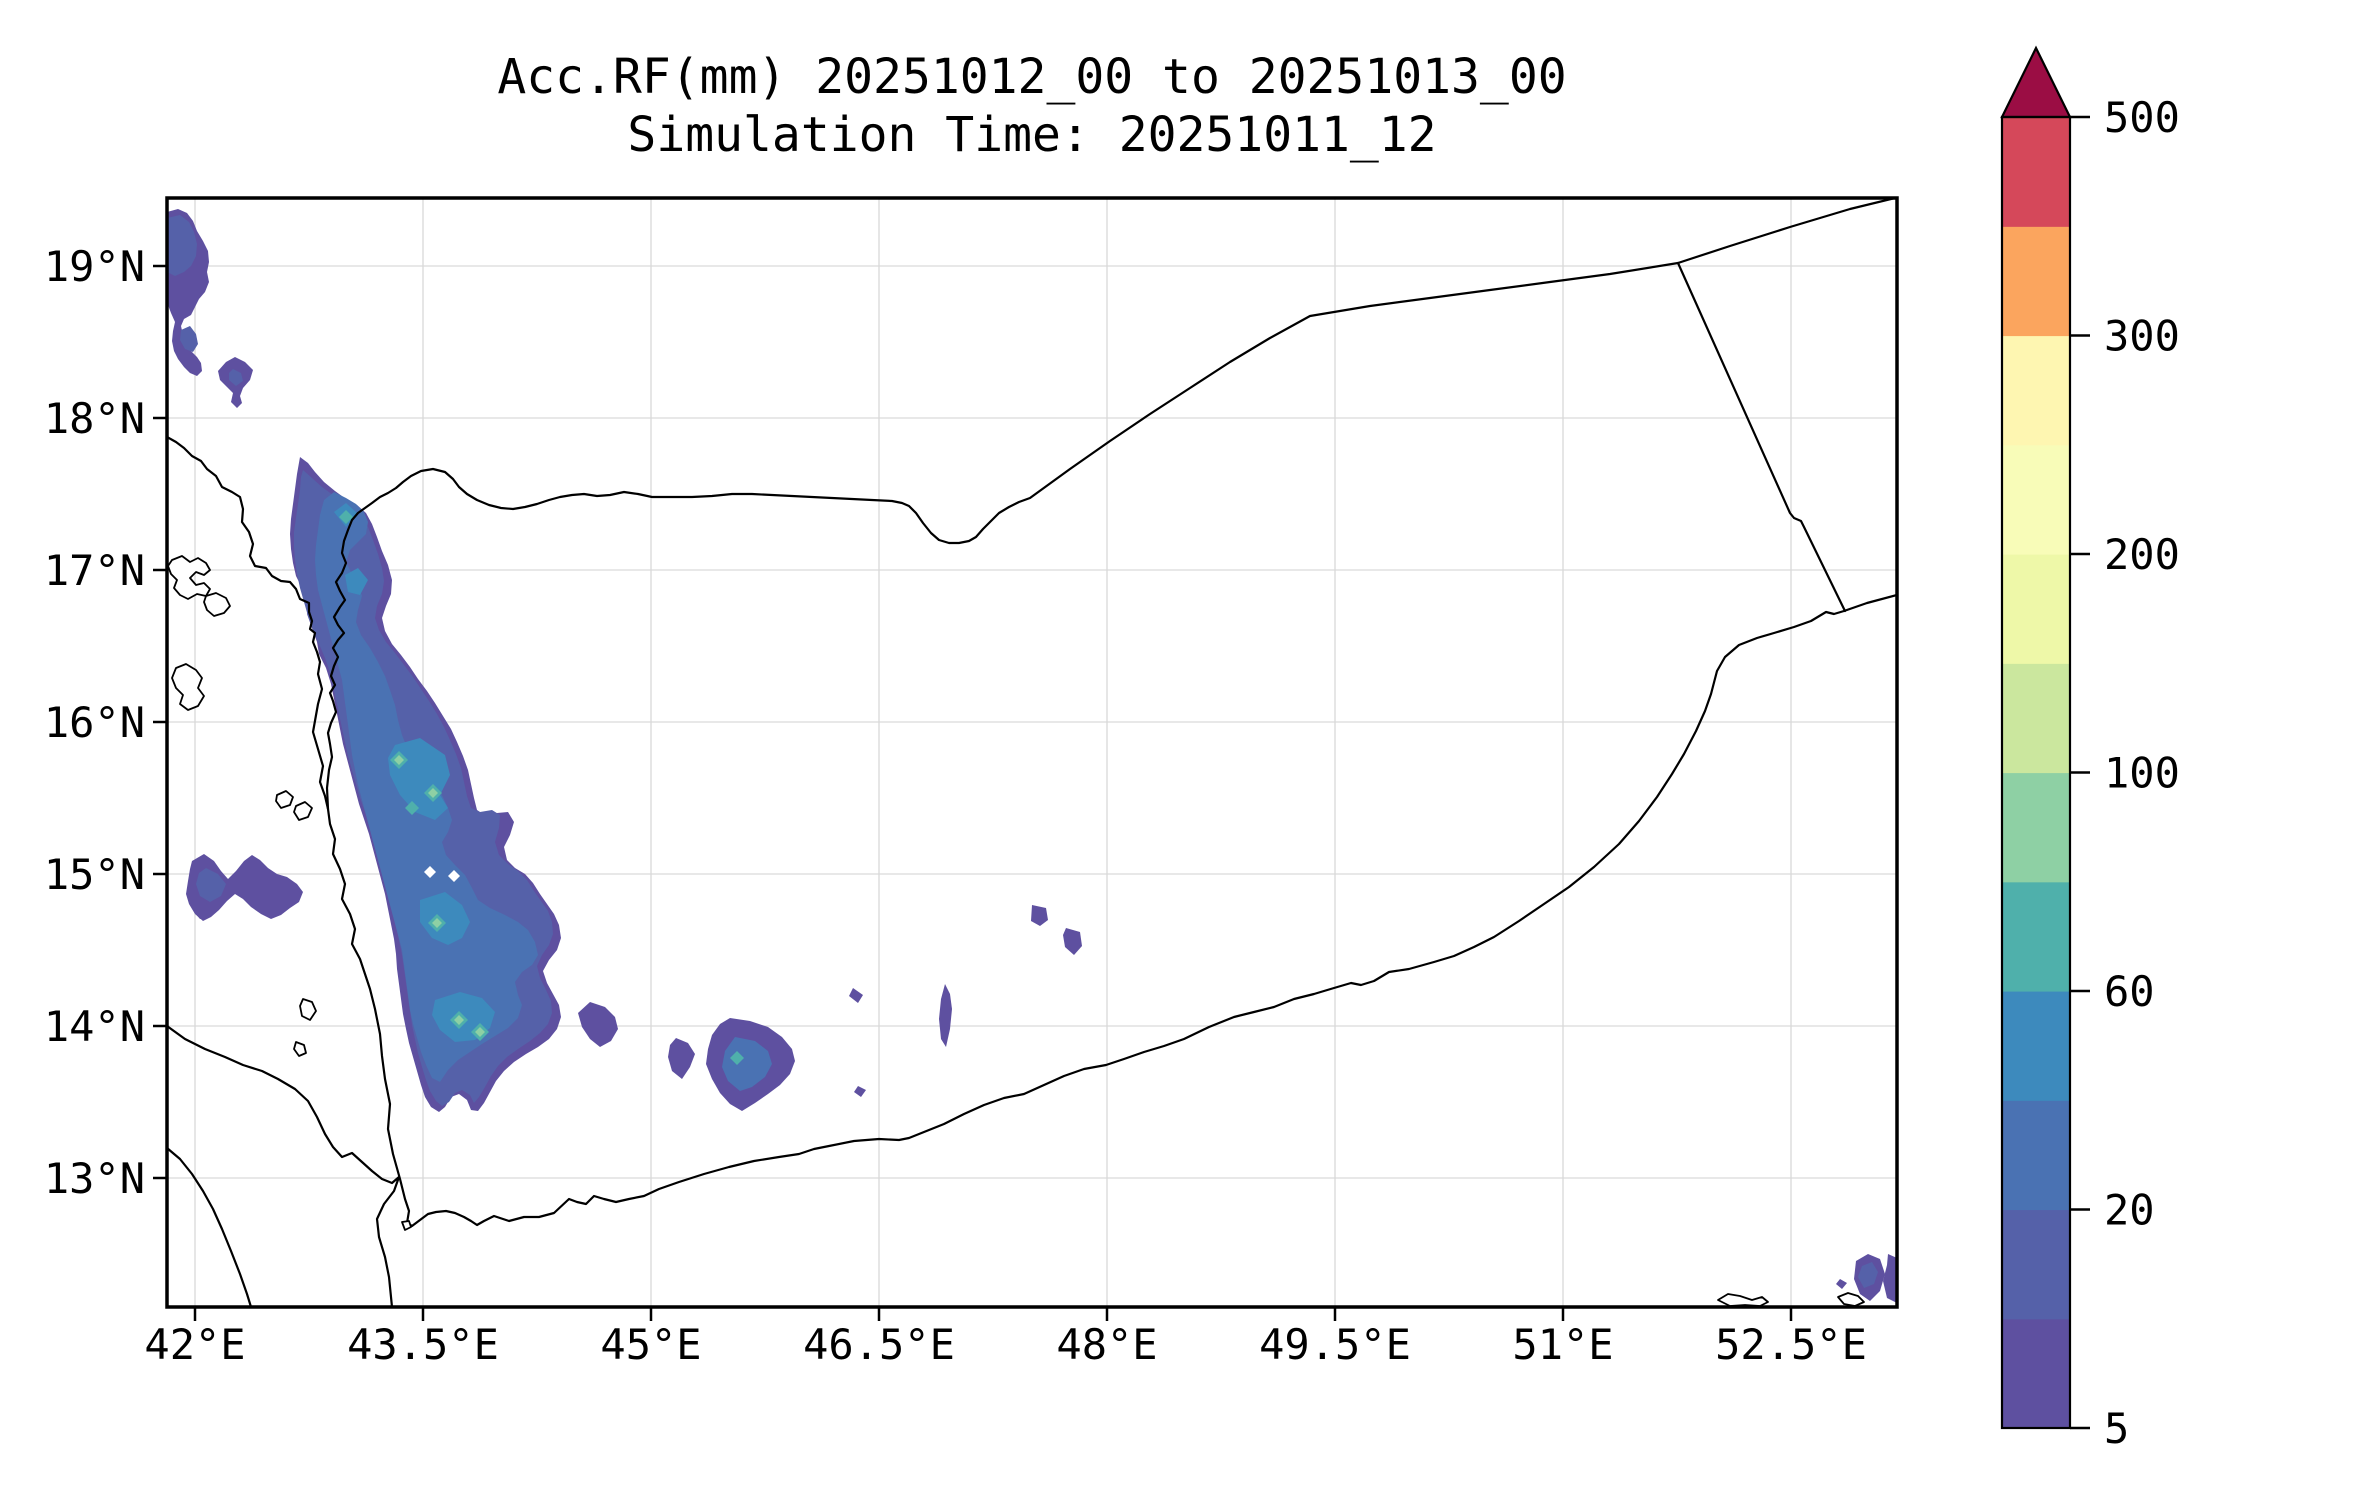 This screenshot has width=2371, height=1500. I want to click on colorbar-label-5: 5, so click(2116, 1428).